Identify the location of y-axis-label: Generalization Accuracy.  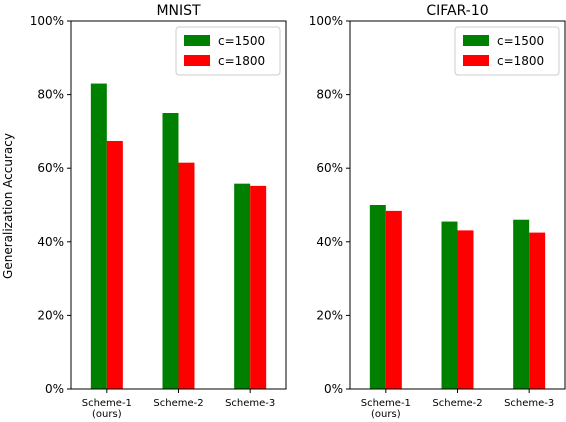
(8, 206).